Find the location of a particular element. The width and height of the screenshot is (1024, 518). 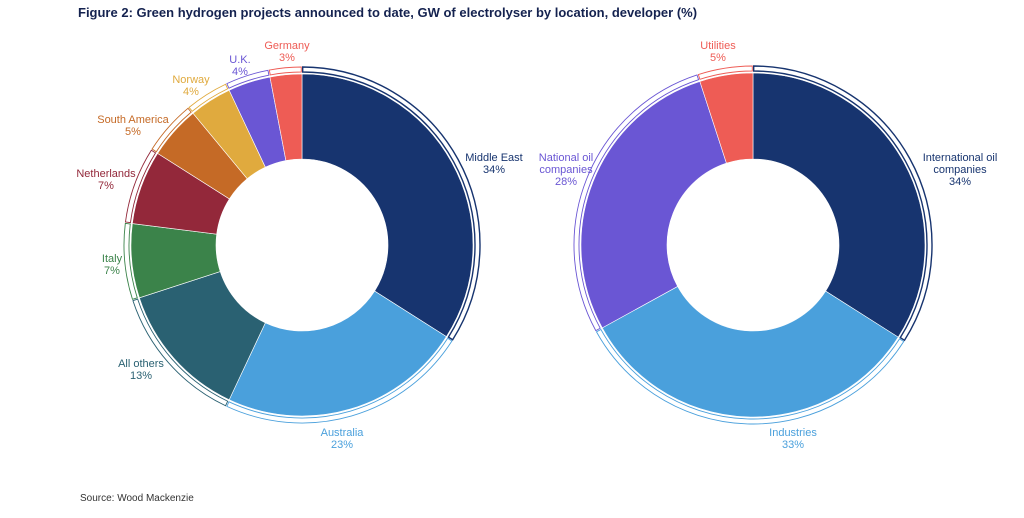

slice-label: South America 5% is located at coordinates (133, 126).